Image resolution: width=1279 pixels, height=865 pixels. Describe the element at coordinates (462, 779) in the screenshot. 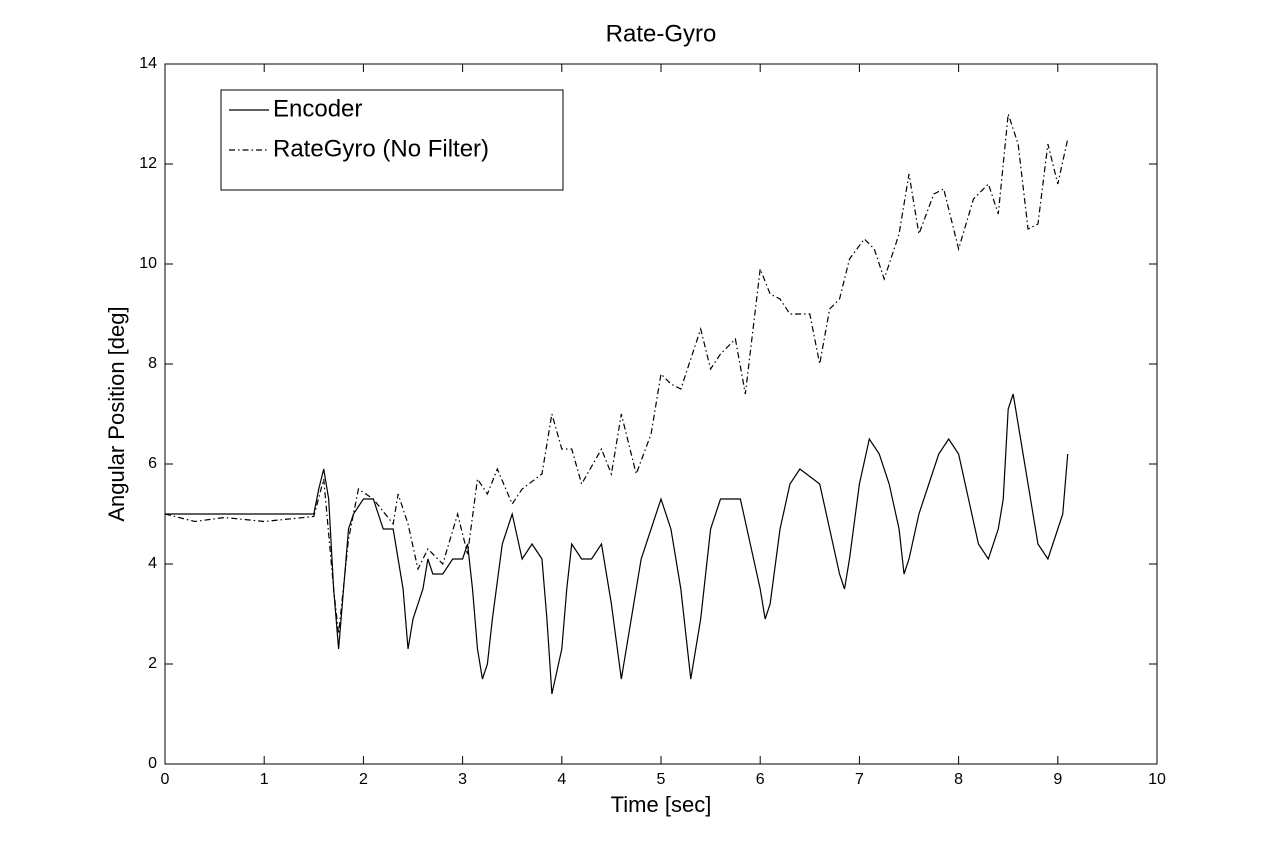

I see `x-tick-label: 3` at that location.